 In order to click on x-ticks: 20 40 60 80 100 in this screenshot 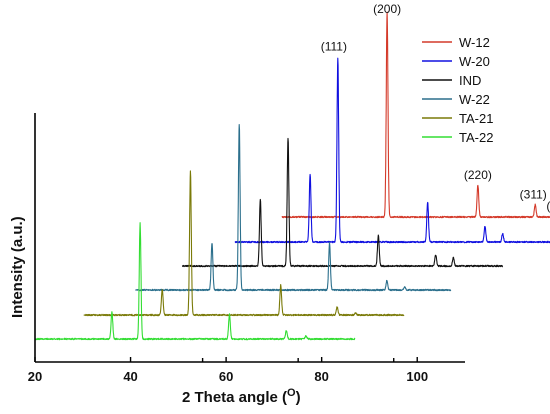, I will do `click(228, 370)`.